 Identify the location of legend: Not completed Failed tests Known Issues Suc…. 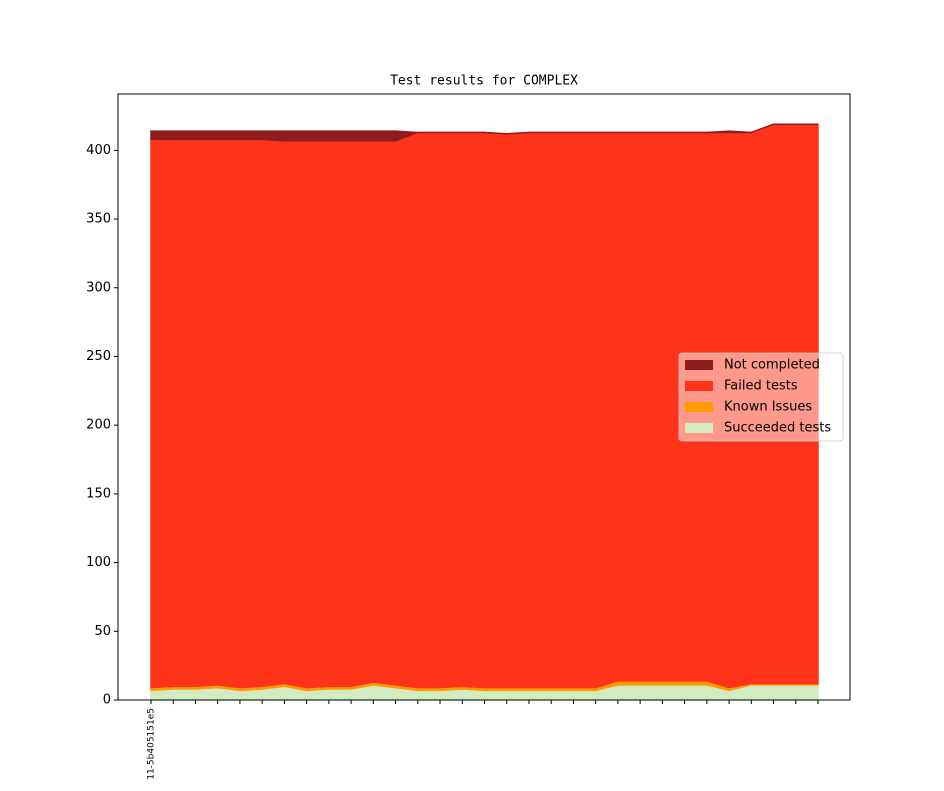
(761, 397).